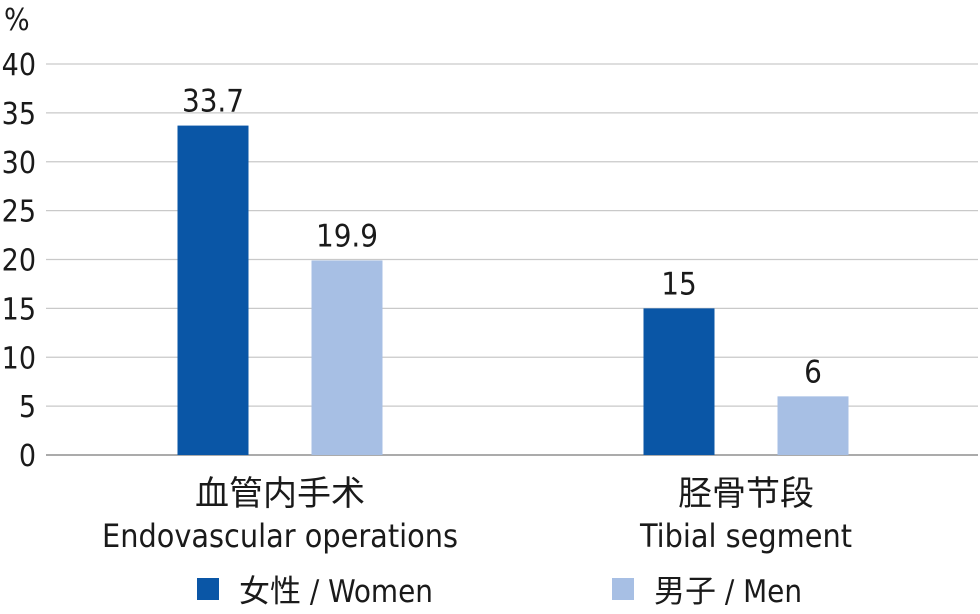 Image resolution: width=980 pixels, height=614 pixels. What do you see at coordinates (27, 456) in the screenshot?
I see `y-tick-label: 0` at bounding box center [27, 456].